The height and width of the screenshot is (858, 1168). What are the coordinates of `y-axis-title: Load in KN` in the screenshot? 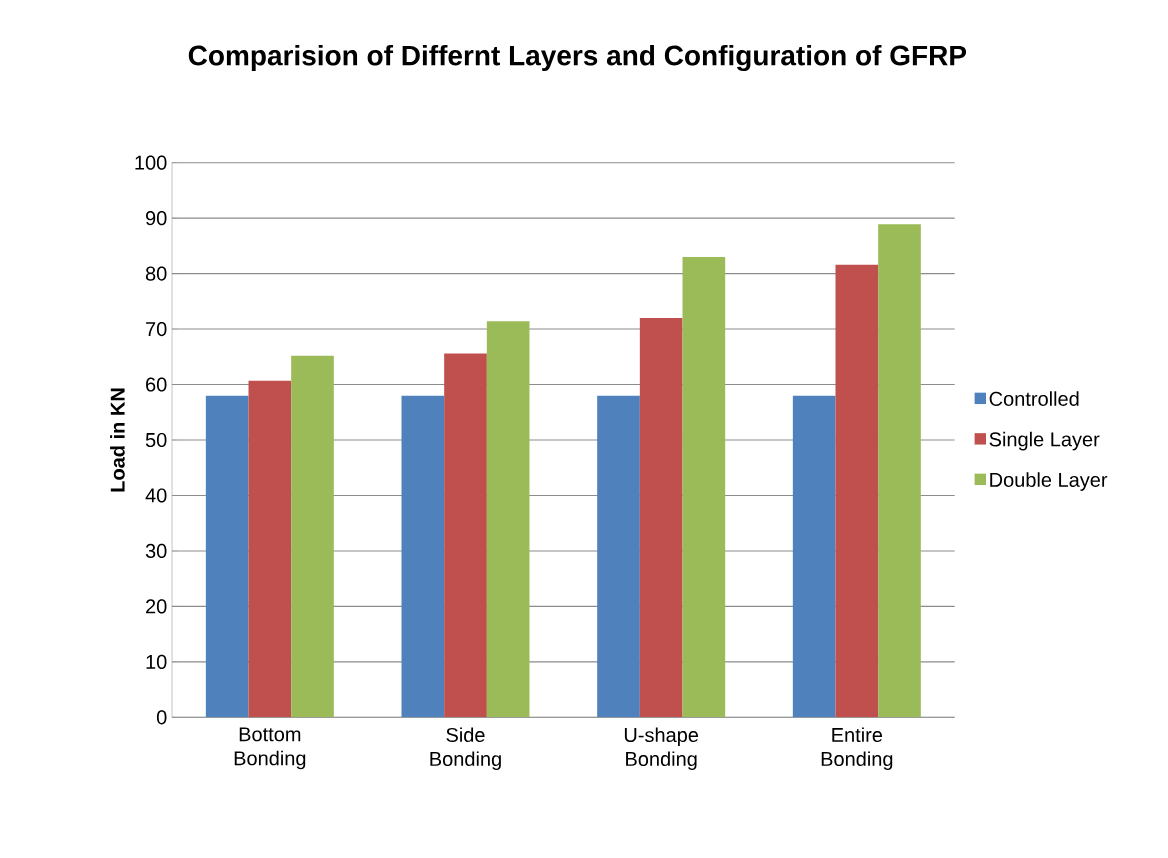 It's located at (117, 440).